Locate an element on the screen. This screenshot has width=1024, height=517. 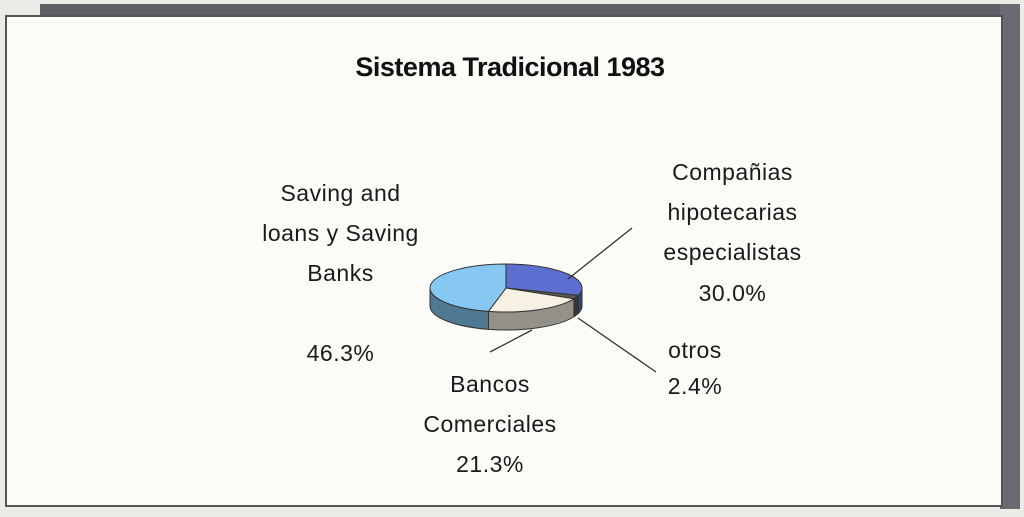
slice-label: otros is located at coordinates (695, 350).